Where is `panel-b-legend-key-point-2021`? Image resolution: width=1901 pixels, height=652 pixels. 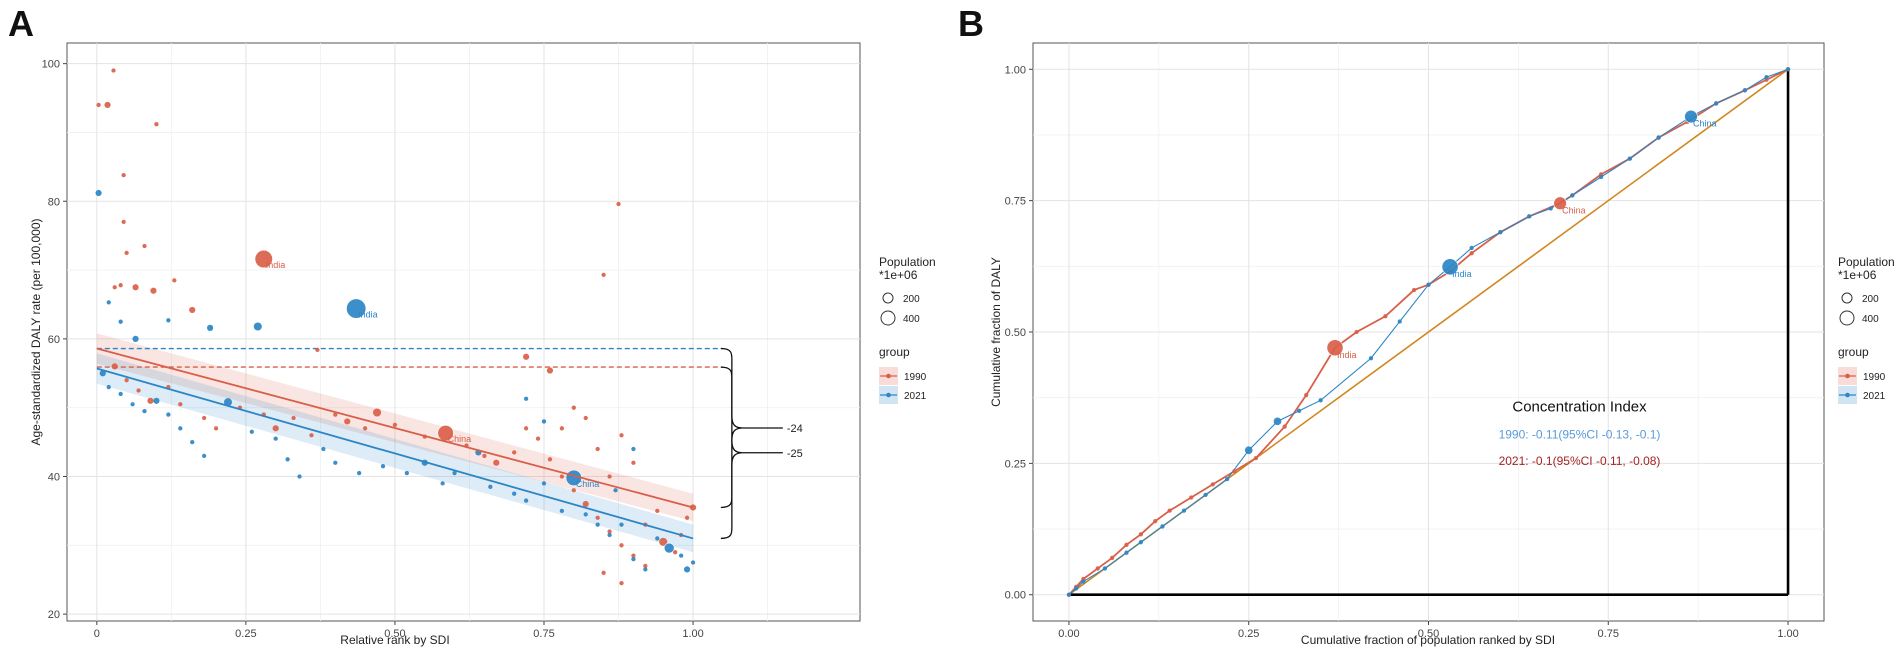 panel-b-legend-key-point-2021 is located at coordinates (1847, 395).